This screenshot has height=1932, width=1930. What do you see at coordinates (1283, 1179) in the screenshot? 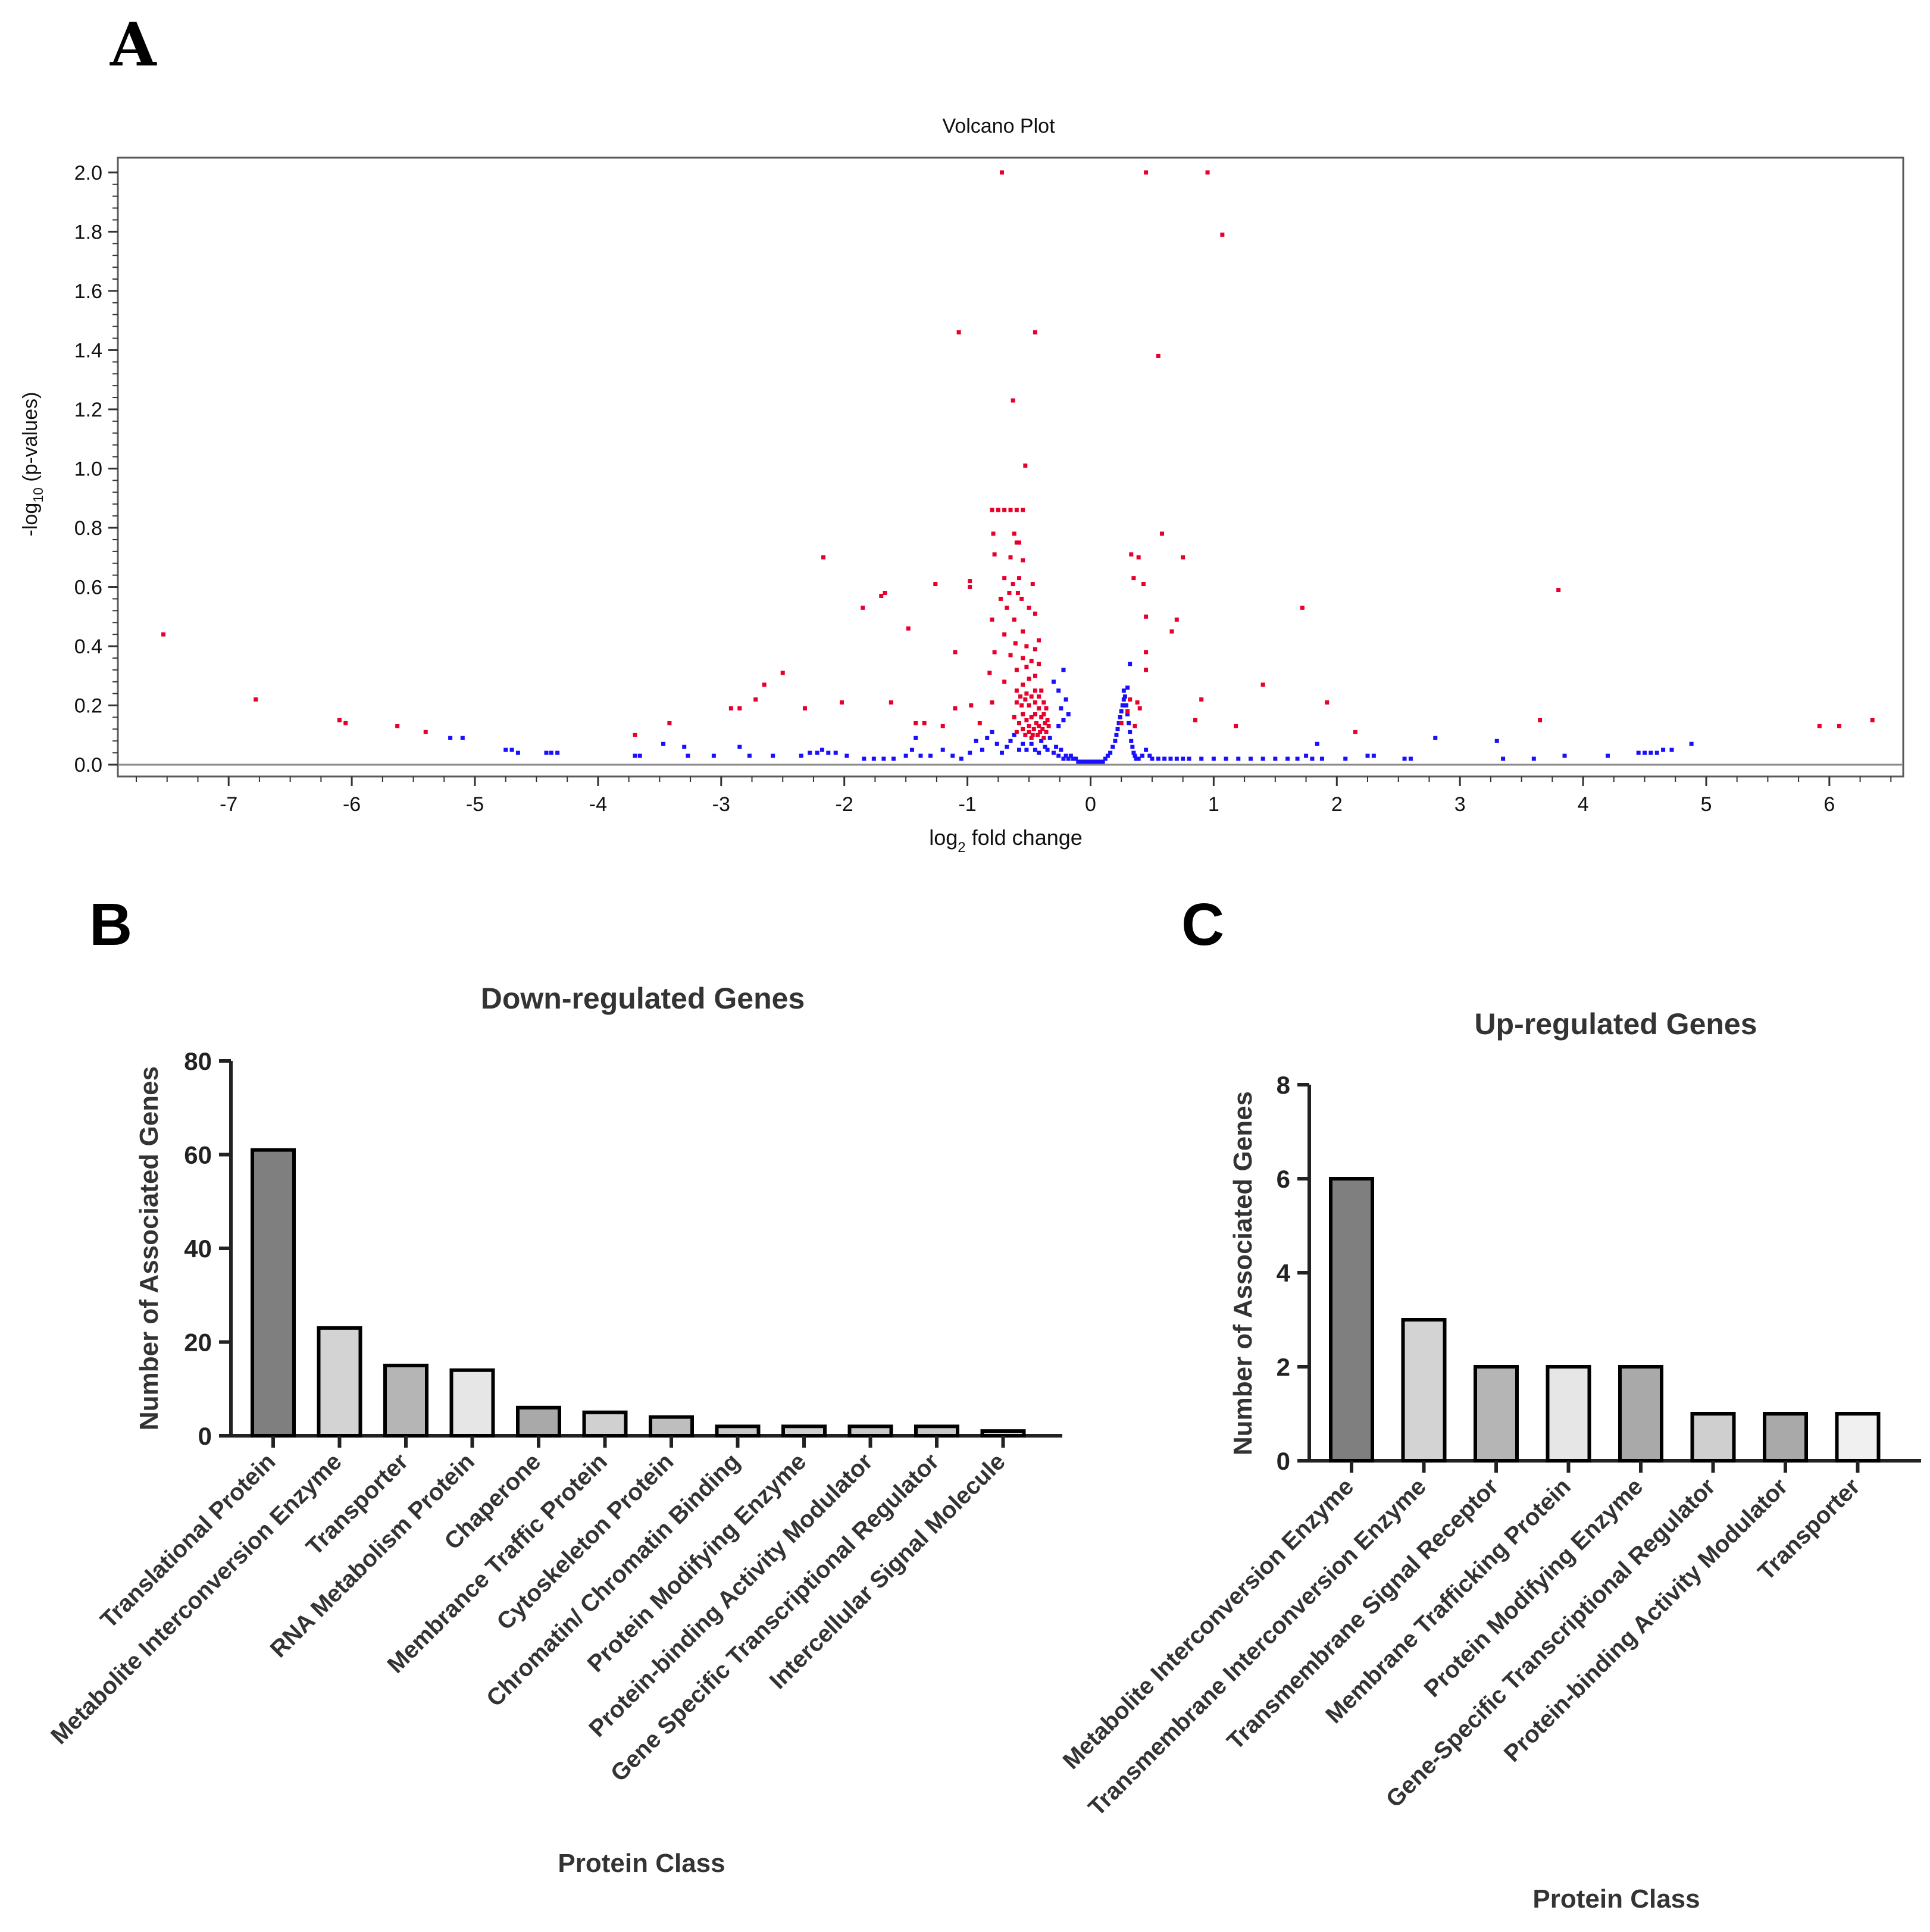
I see `up-y-tick-label: 6` at bounding box center [1283, 1179].